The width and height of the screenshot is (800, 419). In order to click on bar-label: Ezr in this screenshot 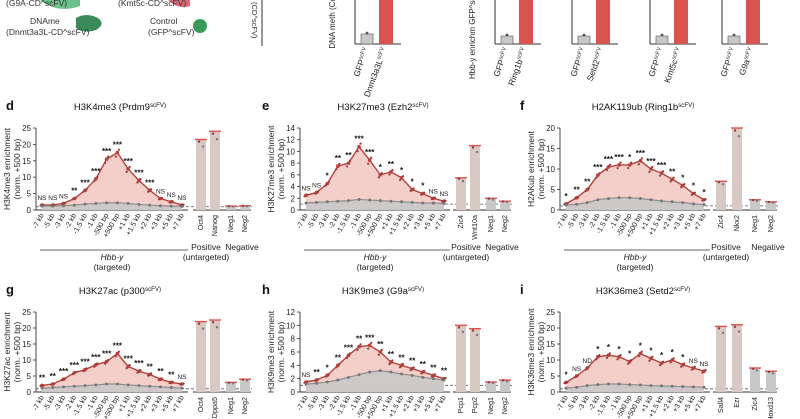, I will do `click(736, 401)`.